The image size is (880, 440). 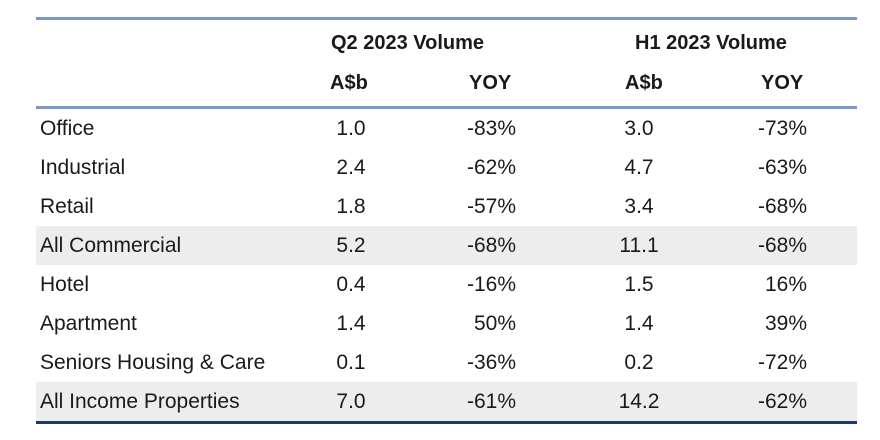 What do you see at coordinates (785, 323) in the screenshot?
I see `h1-yoy: 39%` at bounding box center [785, 323].